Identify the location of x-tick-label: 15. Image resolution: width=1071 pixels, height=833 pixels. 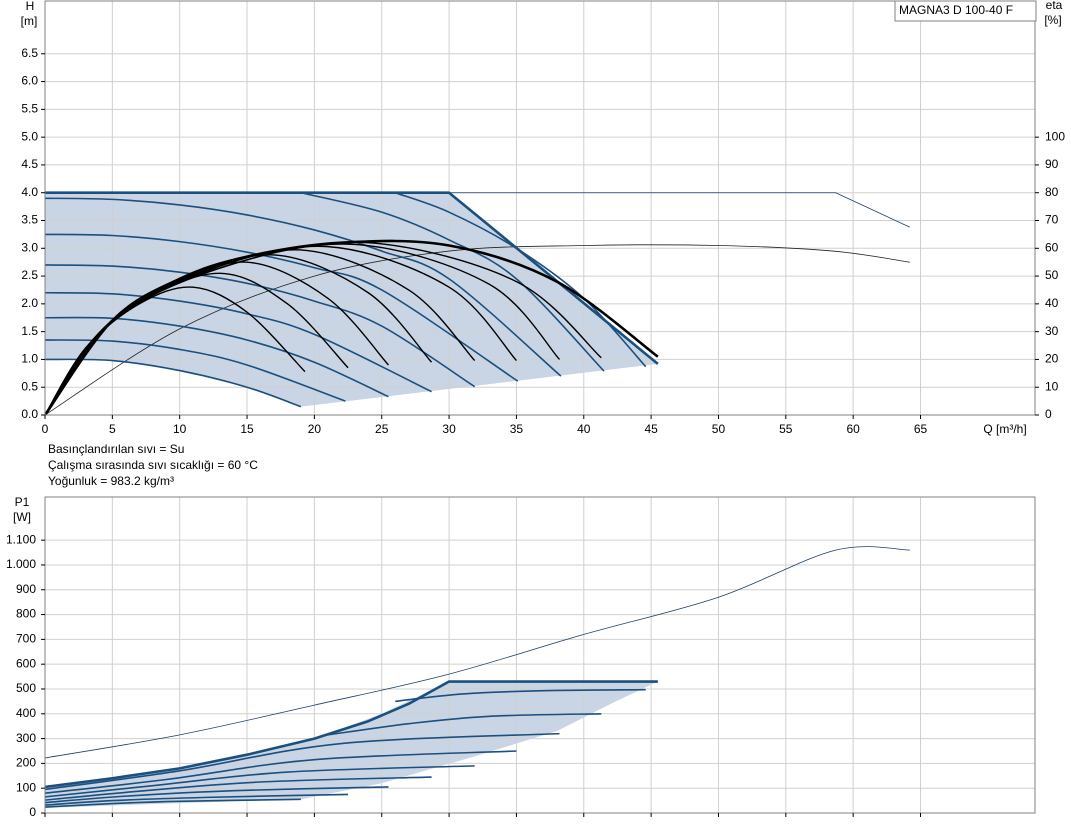
(247, 429).